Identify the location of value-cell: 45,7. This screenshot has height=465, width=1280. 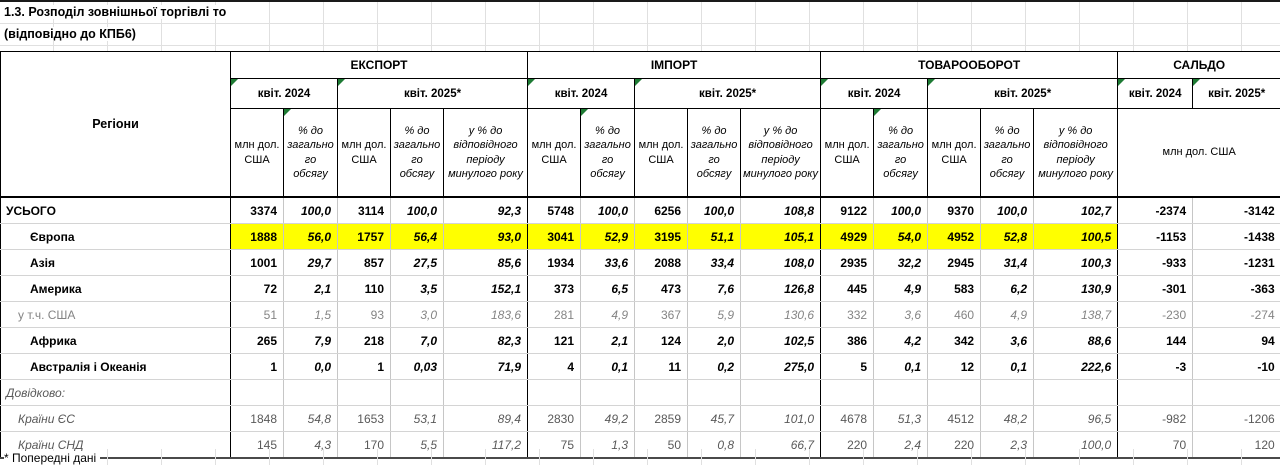
(714, 418).